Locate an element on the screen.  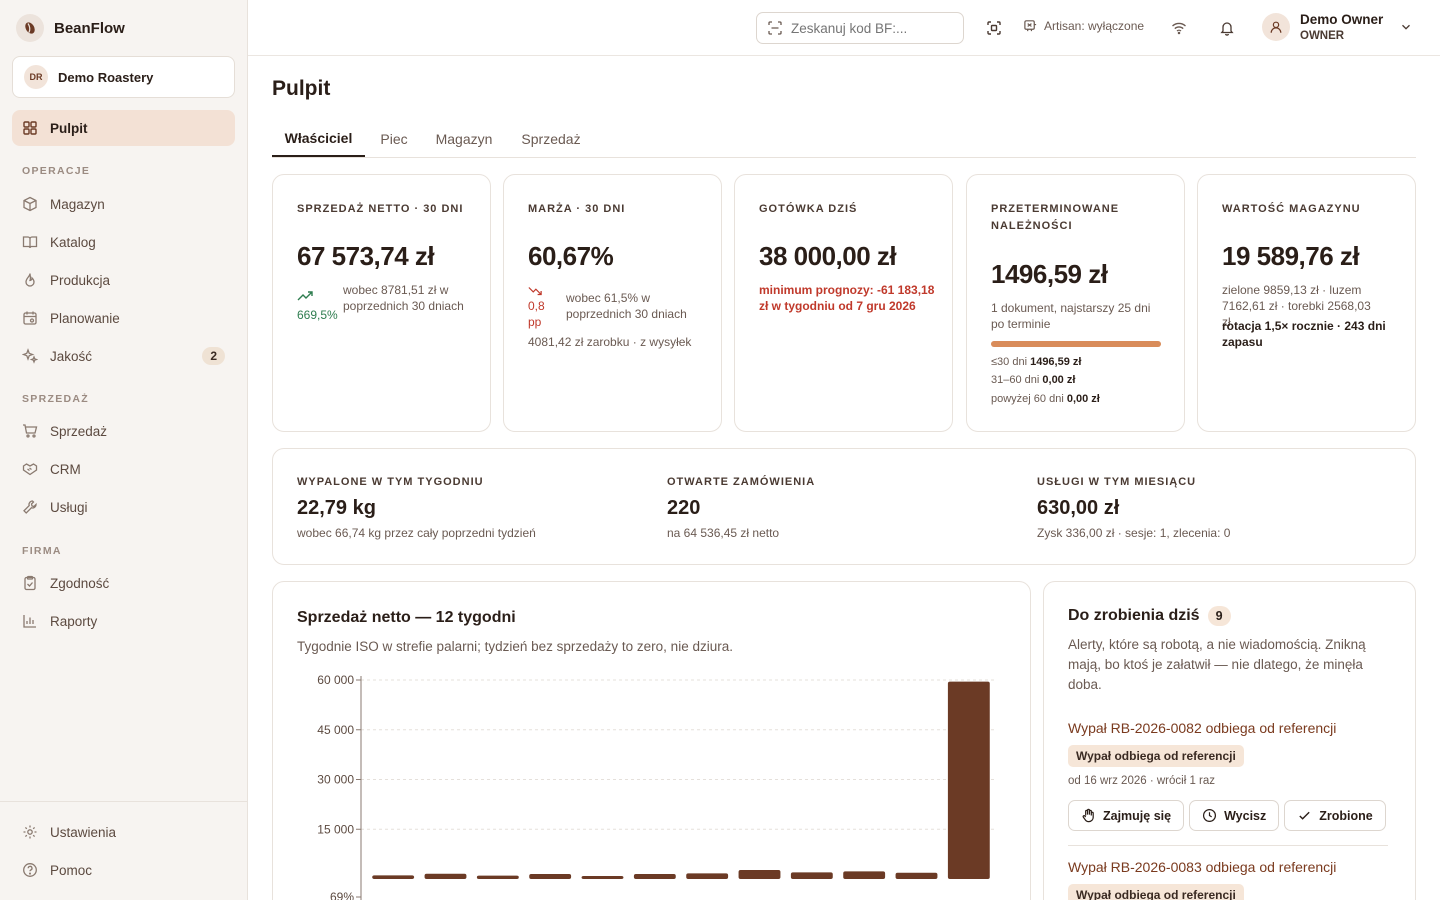
kpi-value: 1496,59 zł is located at coordinates (1049, 274).